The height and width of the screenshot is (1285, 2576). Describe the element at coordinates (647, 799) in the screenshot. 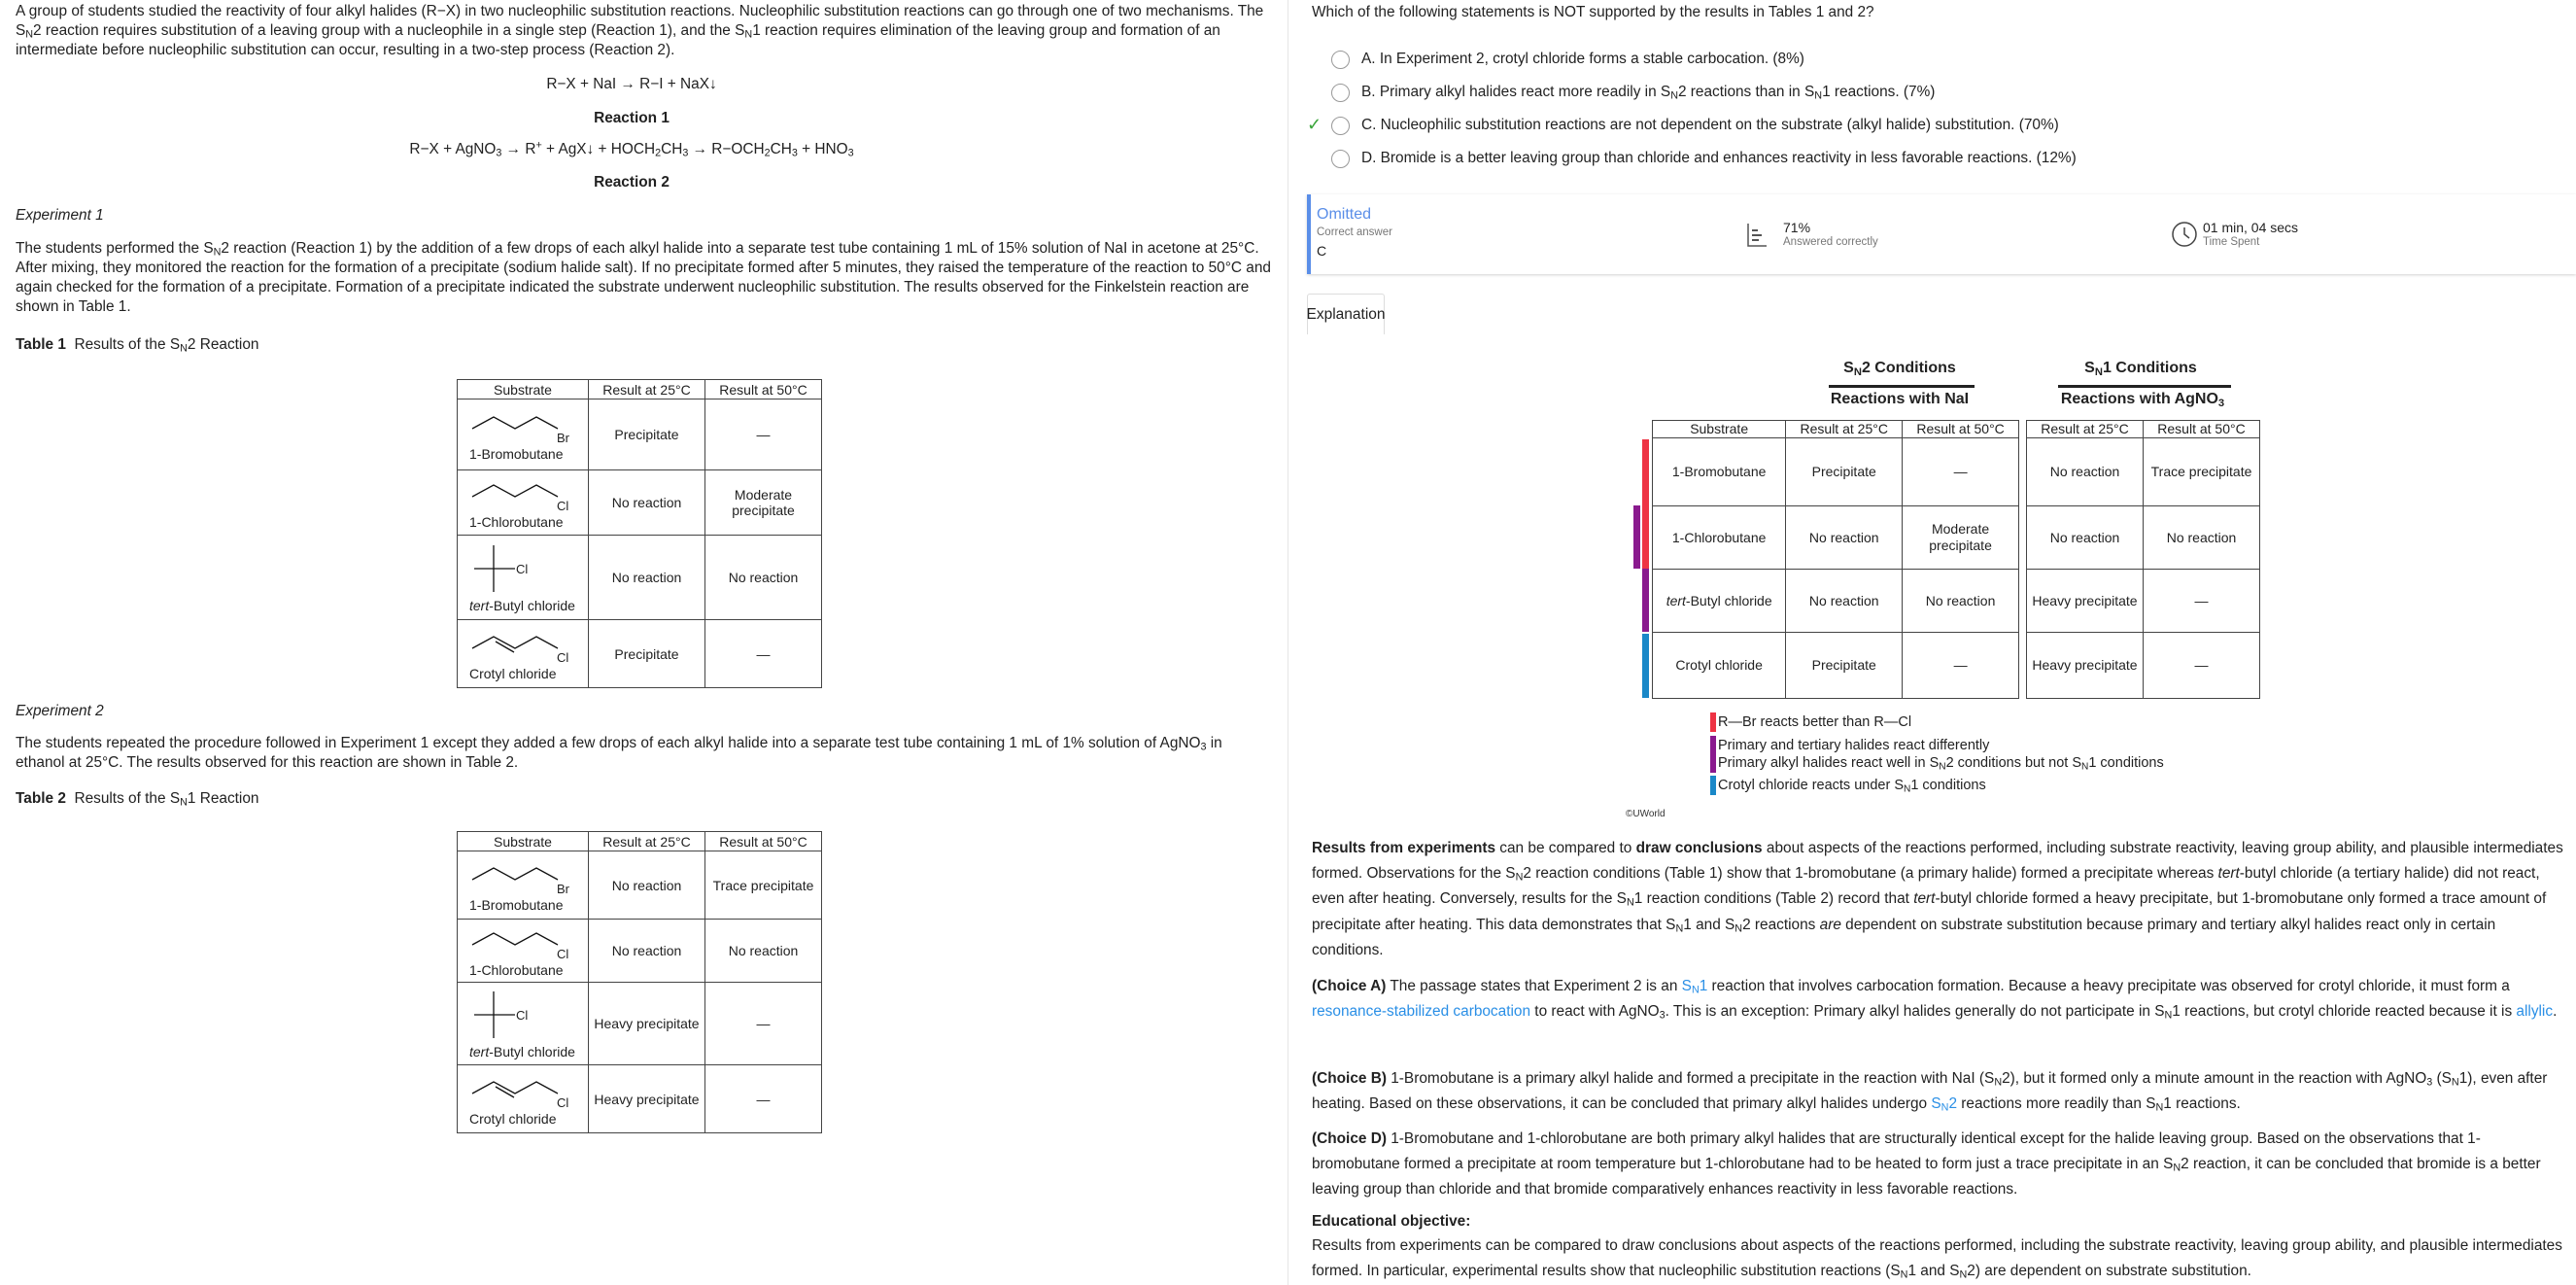

I see `table2-caption: Table 2 Results of the SN1 Reaction` at that location.